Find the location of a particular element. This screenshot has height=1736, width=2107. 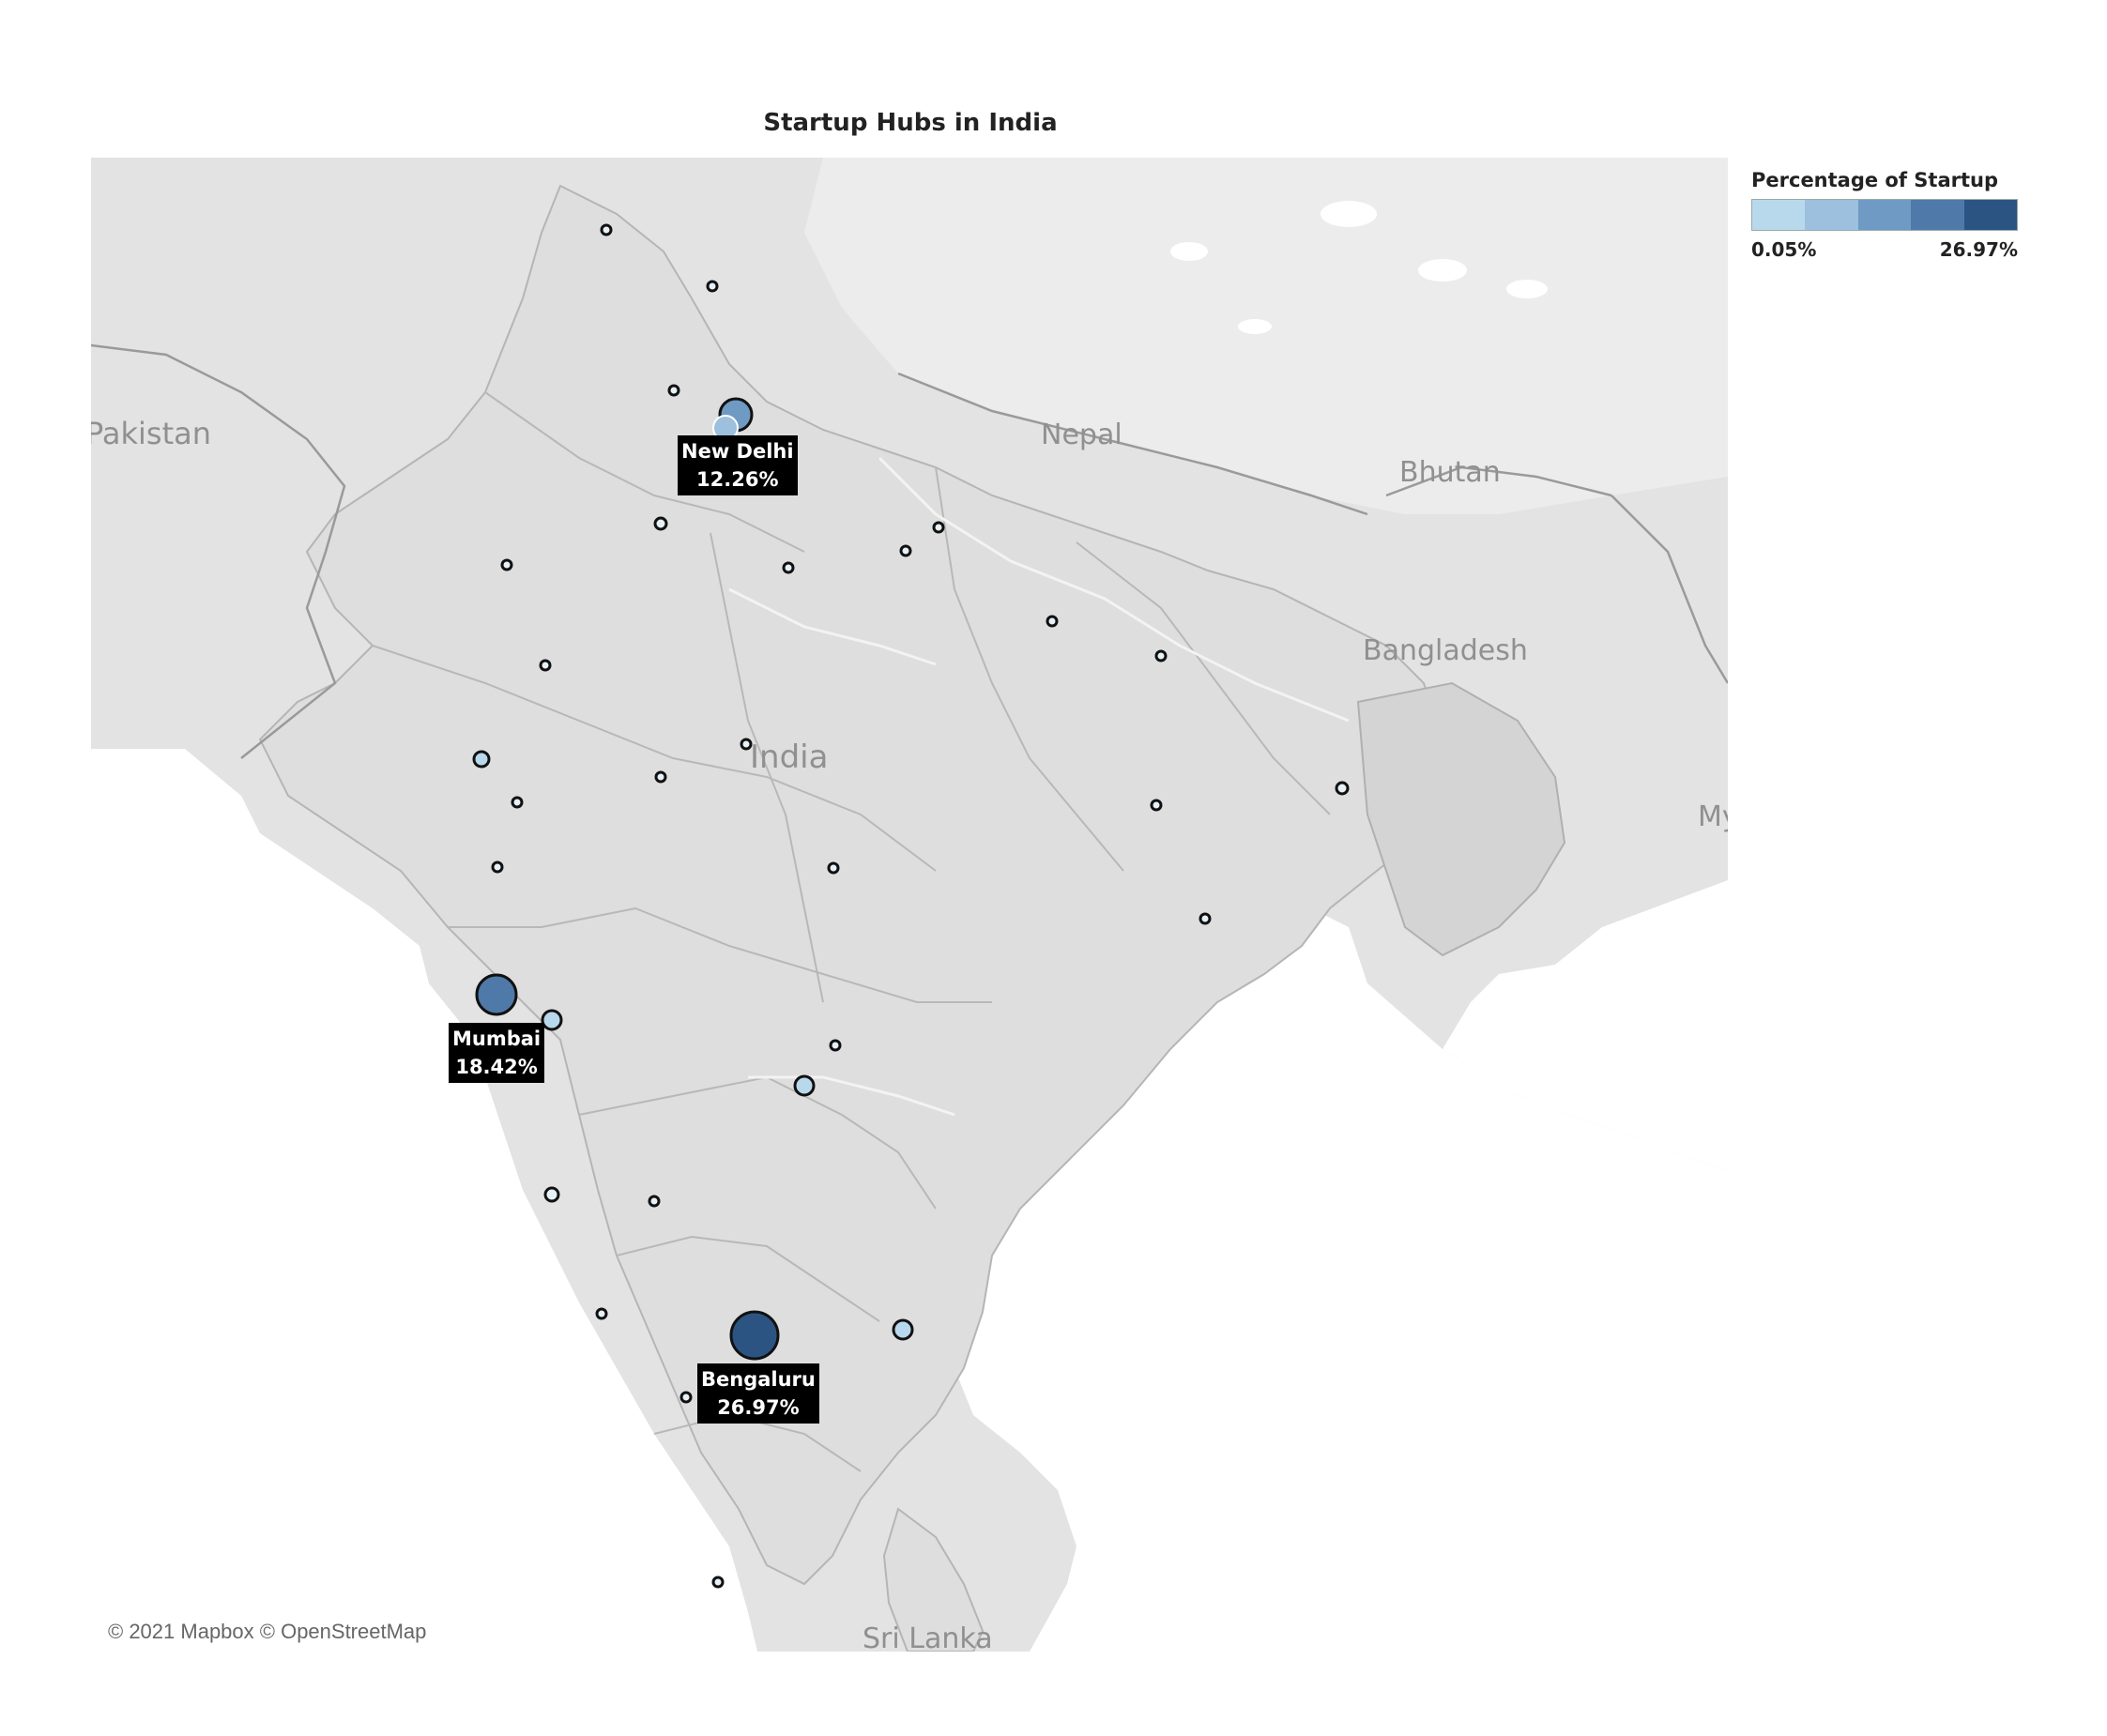

hub-label-bengaluru: Bengaluru 26.97% is located at coordinates (758, 1393).